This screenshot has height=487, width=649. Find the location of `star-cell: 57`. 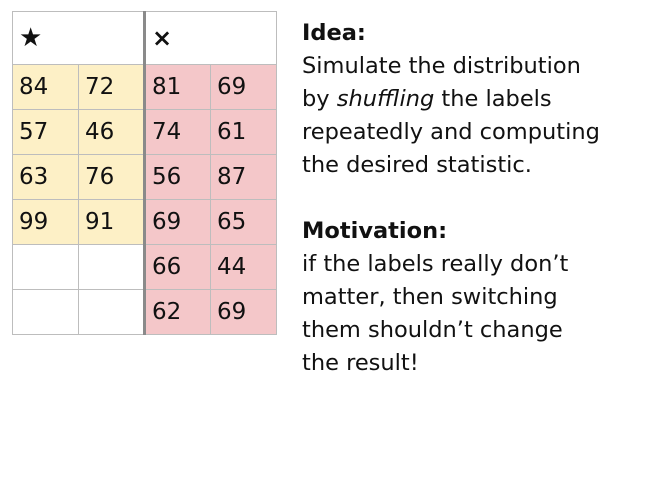

star-cell: 57 is located at coordinates (45, 132).